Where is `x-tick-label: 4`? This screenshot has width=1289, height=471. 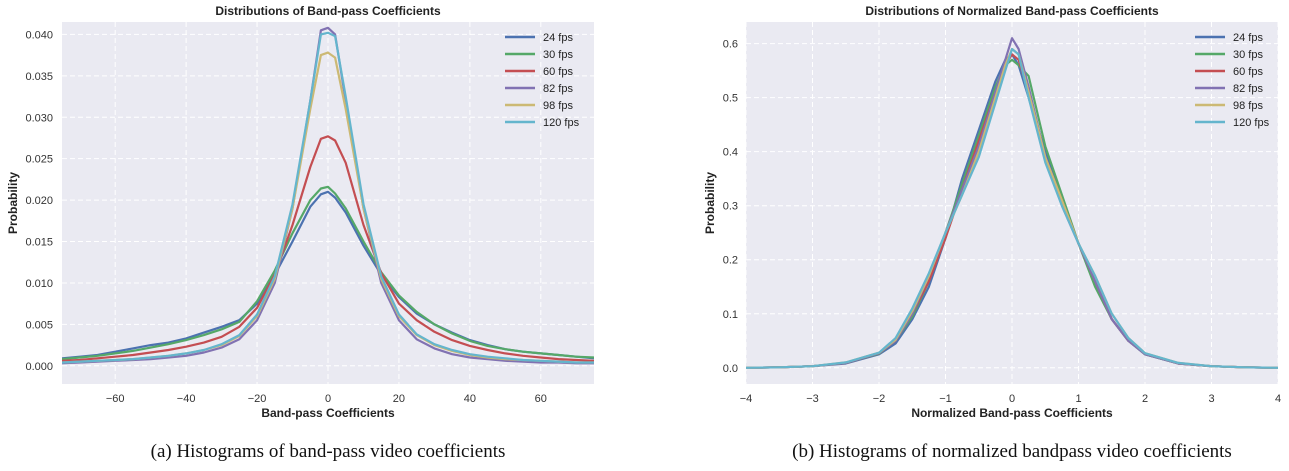 x-tick-label: 4 is located at coordinates (1278, 399).